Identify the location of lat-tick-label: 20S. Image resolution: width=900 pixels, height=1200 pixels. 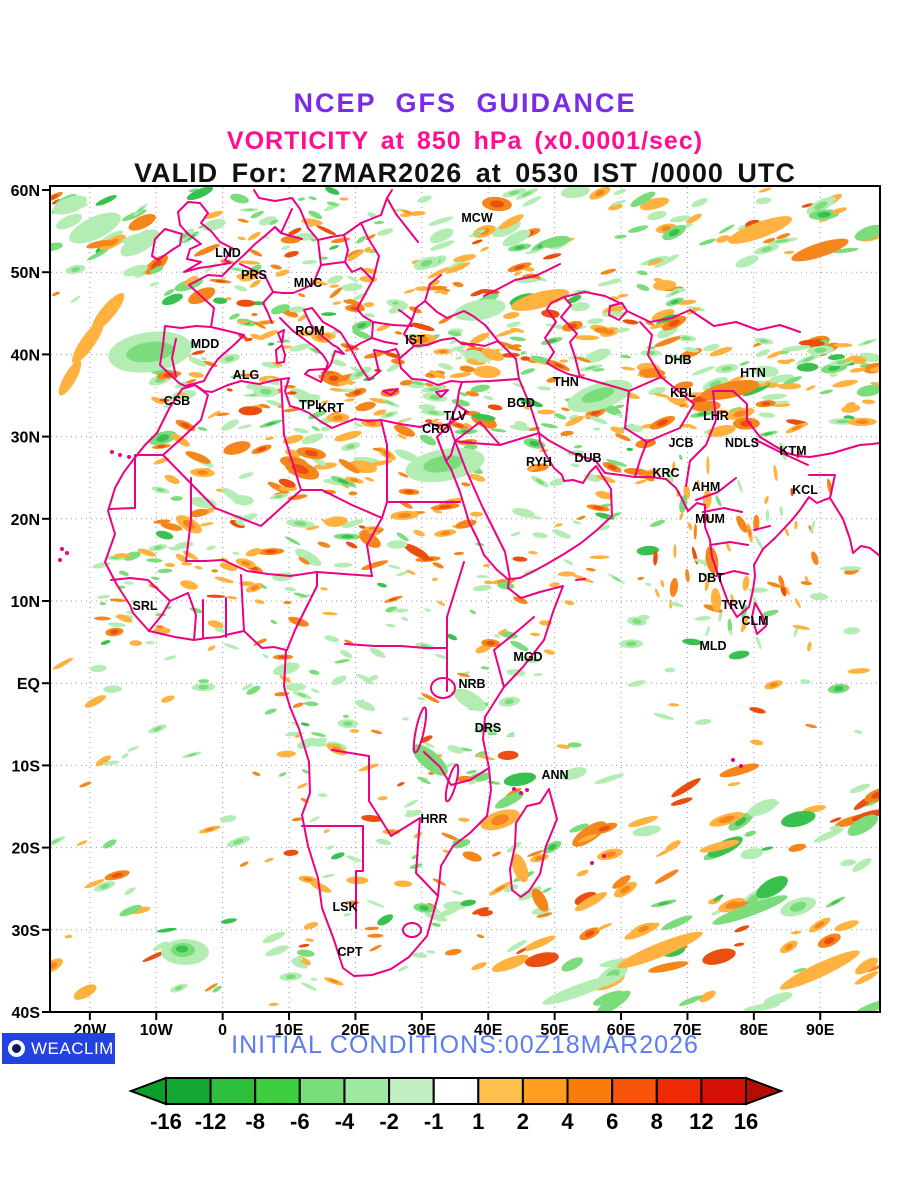
(26, 849).